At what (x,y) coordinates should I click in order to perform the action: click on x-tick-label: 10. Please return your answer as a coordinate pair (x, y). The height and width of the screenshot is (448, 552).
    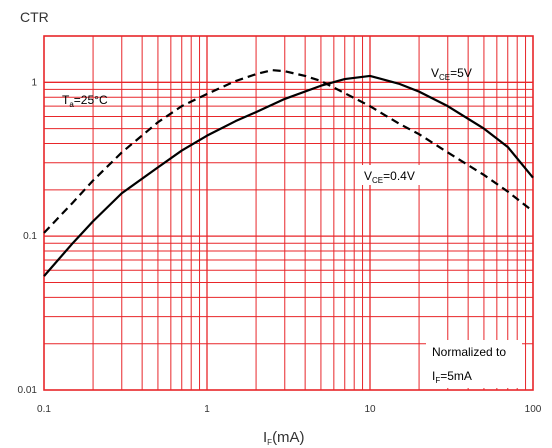
    Looking at the image, I should click on (370, 409).